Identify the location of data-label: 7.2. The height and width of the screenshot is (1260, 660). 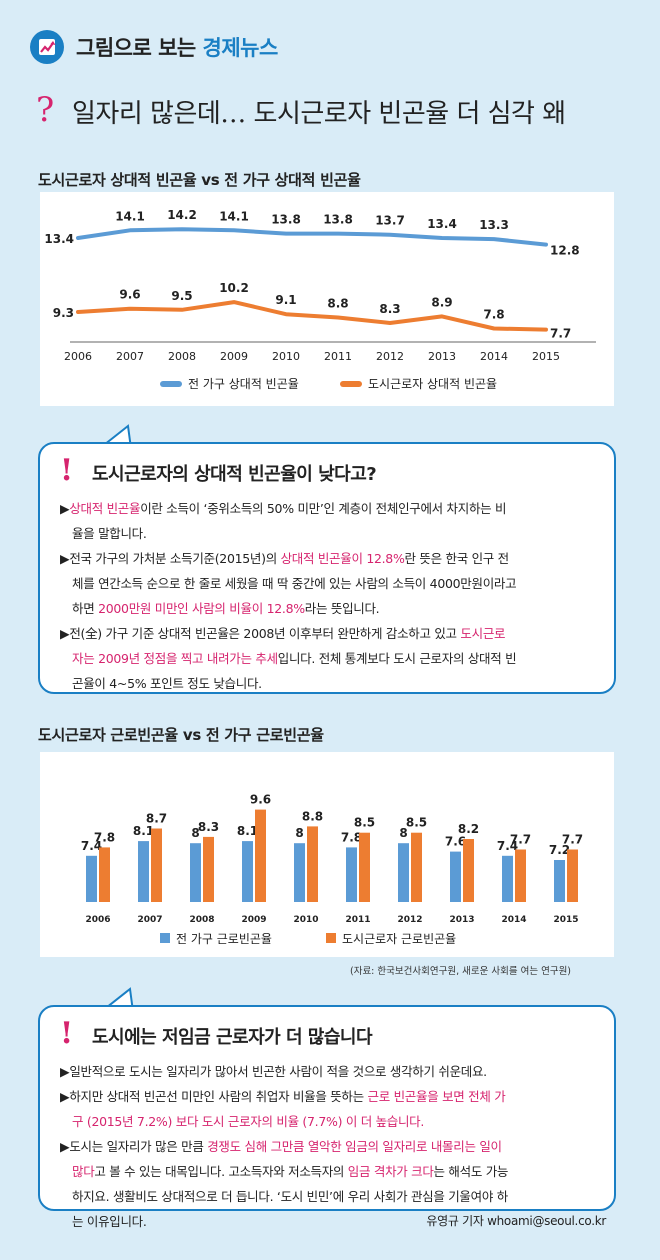
(559, 850).